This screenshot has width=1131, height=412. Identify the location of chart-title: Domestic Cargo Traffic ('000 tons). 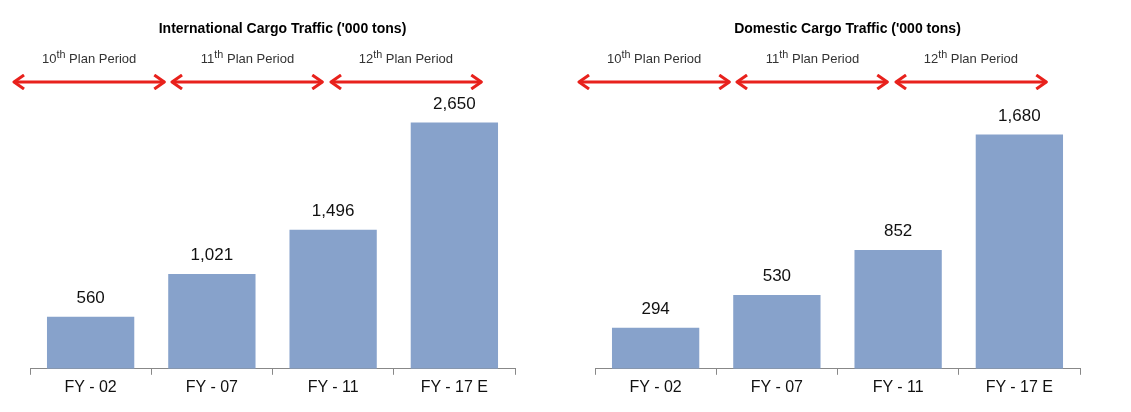
(847, 29).